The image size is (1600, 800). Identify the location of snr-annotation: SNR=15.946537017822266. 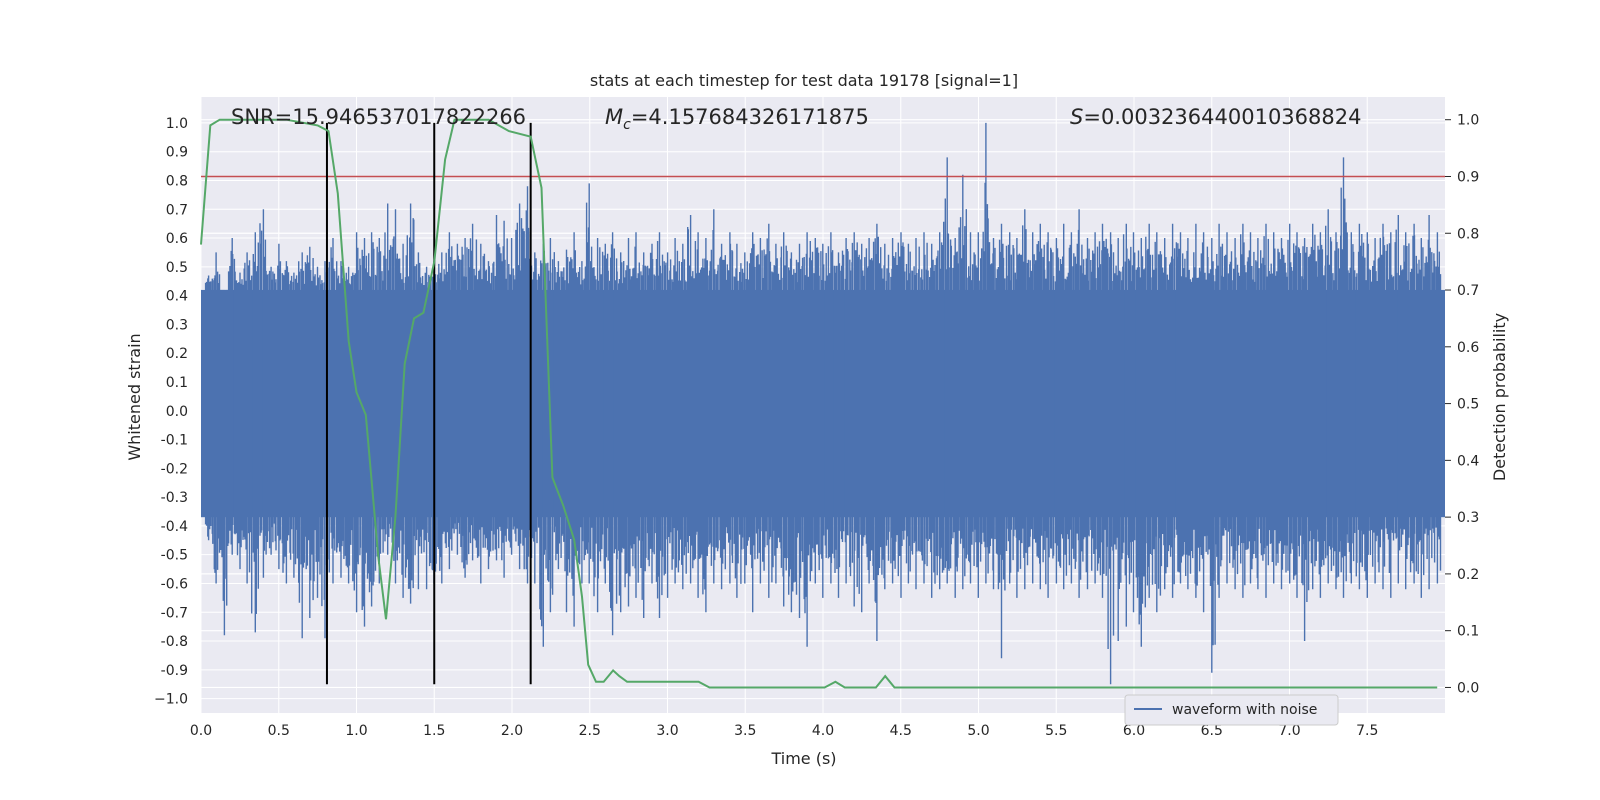
(378, 117).